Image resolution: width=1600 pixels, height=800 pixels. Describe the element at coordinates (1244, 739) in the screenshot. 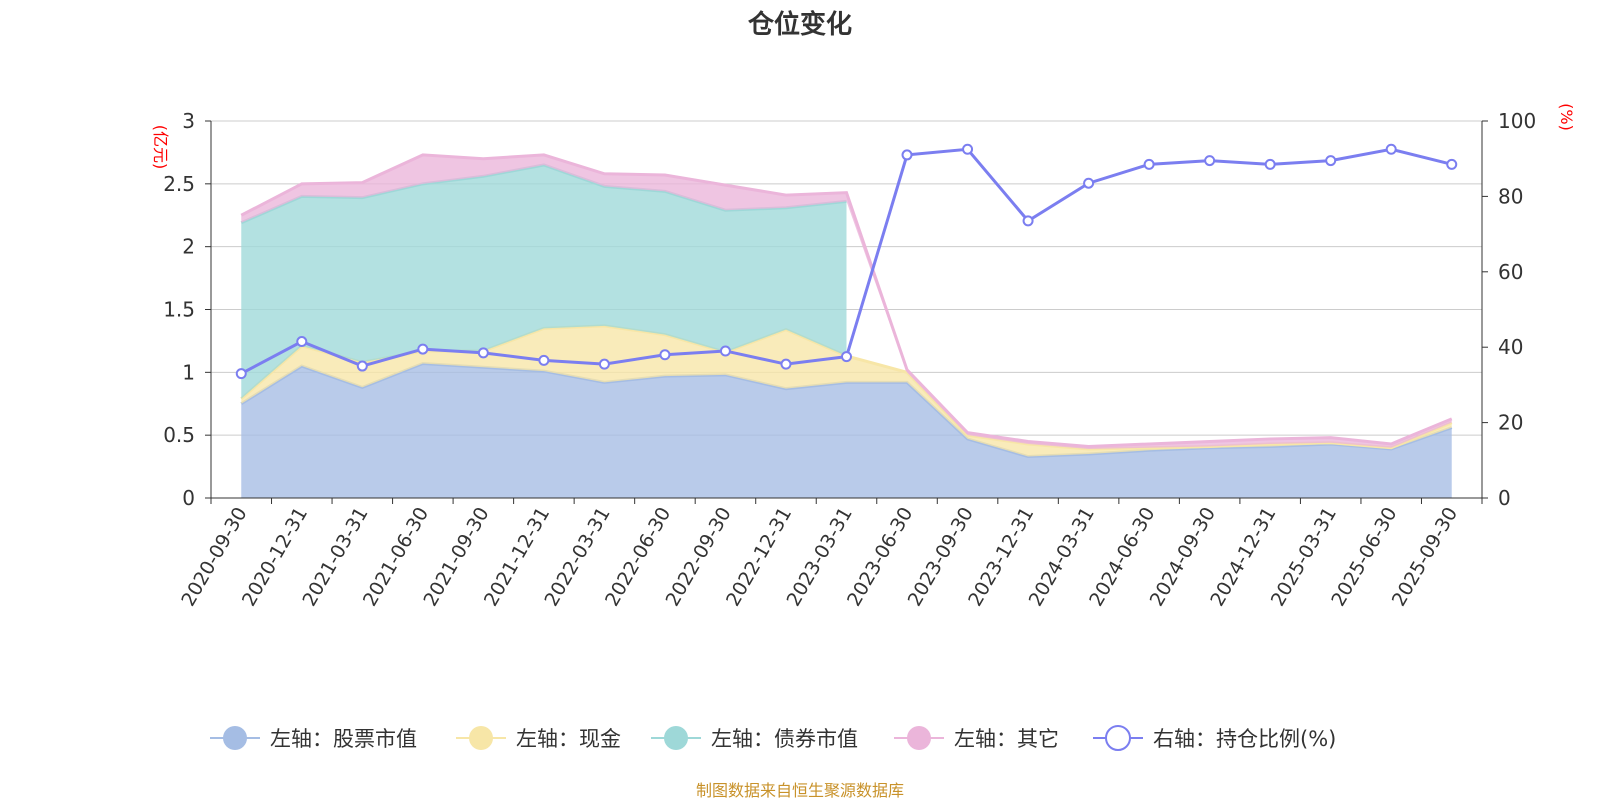

I see `legend-label-4: 右轴：持仓比例(%)` at that location.